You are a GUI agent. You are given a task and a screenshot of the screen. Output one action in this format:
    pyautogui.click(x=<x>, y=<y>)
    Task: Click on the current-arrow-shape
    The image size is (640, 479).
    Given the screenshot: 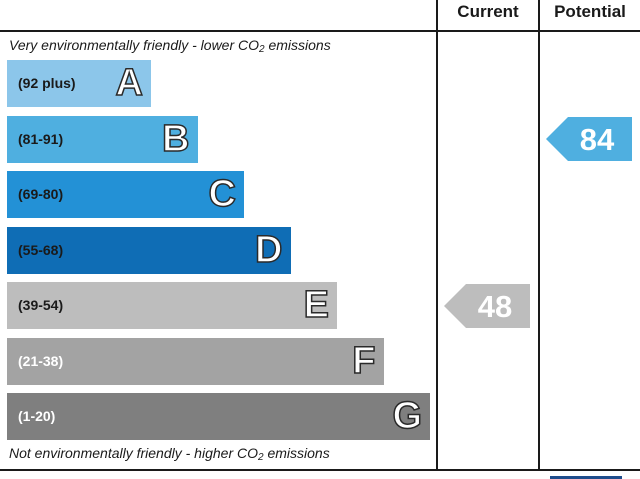 What is the action you would take?
    pyautogui.click(x=487, y=305)
    